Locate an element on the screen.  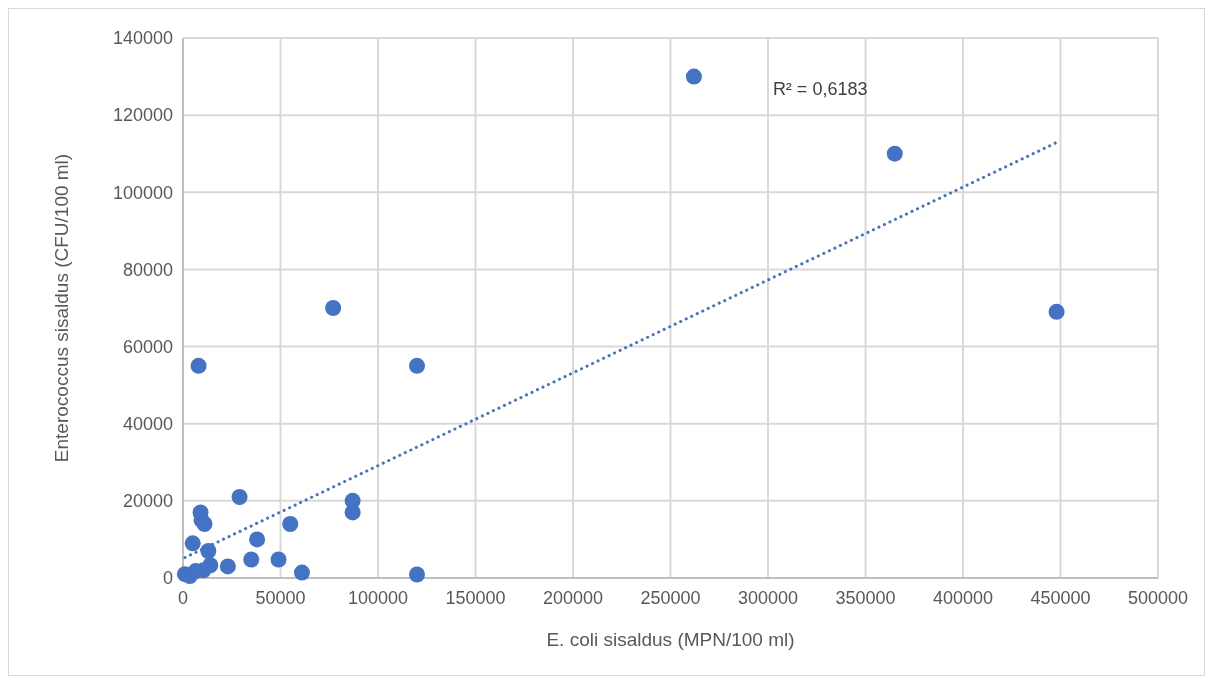
y-tick-label: 60000 is located at coordinates (147, 346).